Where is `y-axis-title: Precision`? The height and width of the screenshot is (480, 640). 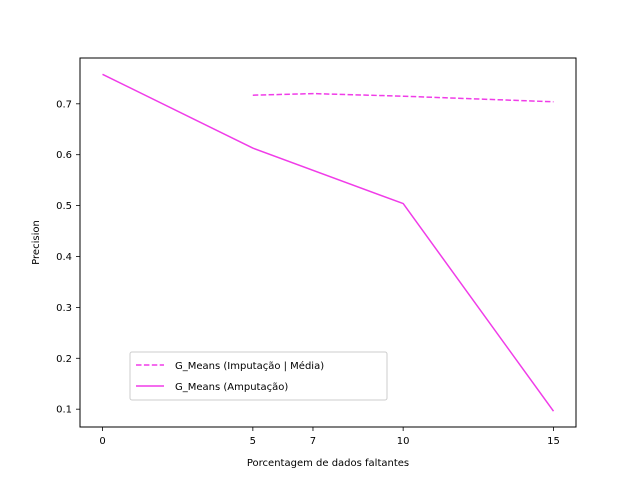 y-axis-title: Precision is located at coordinates (36, 242).